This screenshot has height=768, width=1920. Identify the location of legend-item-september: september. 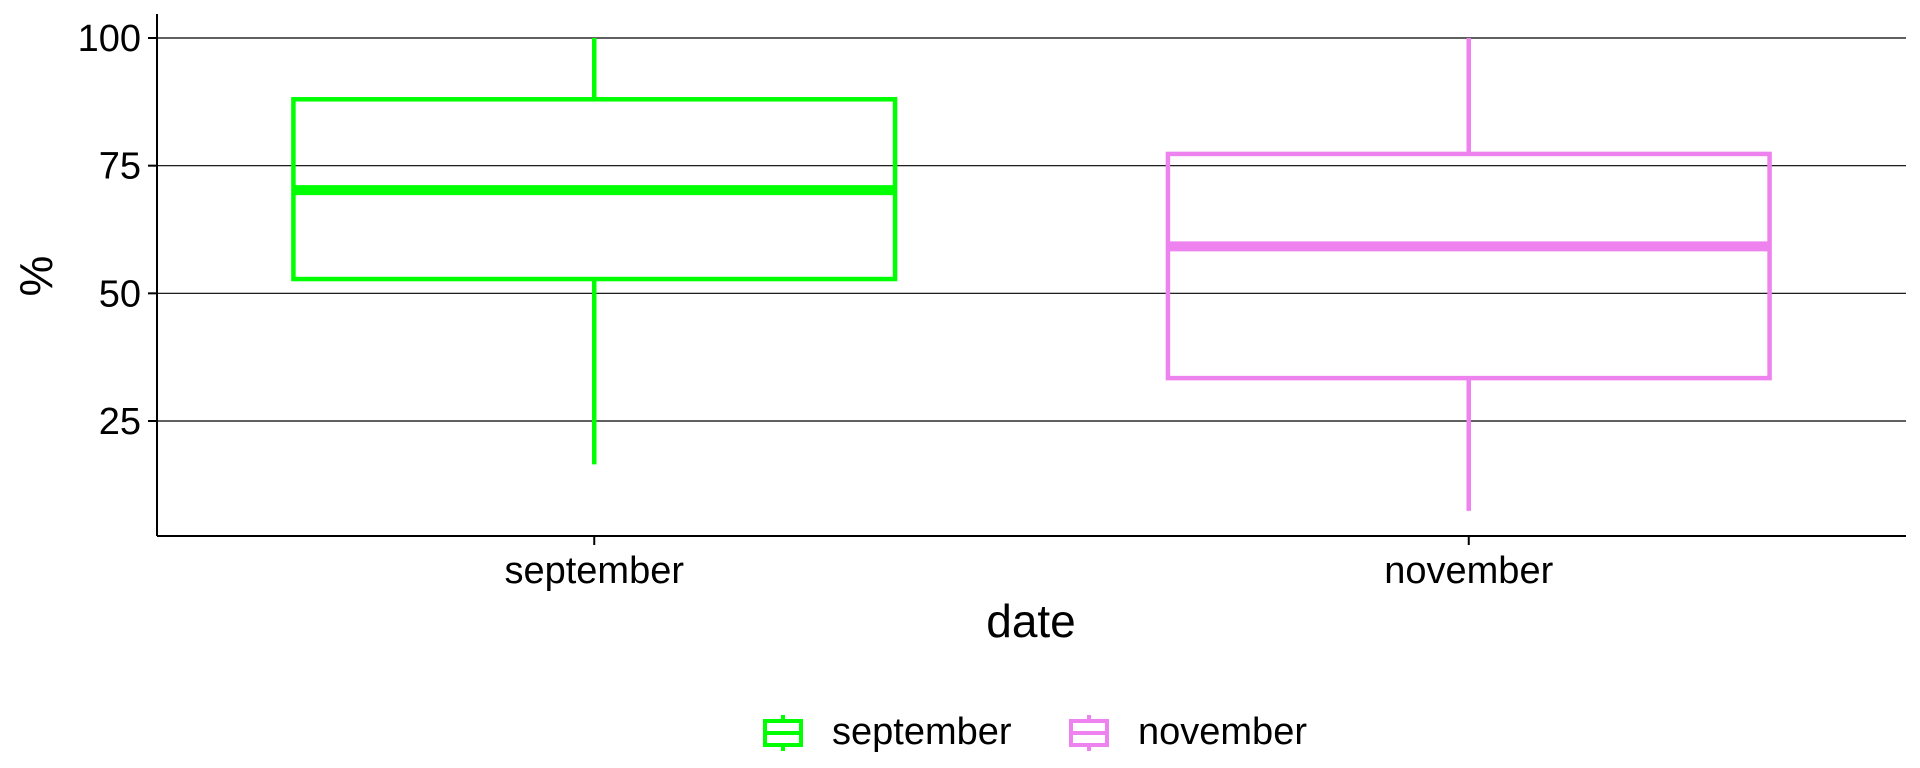
(887, 732).